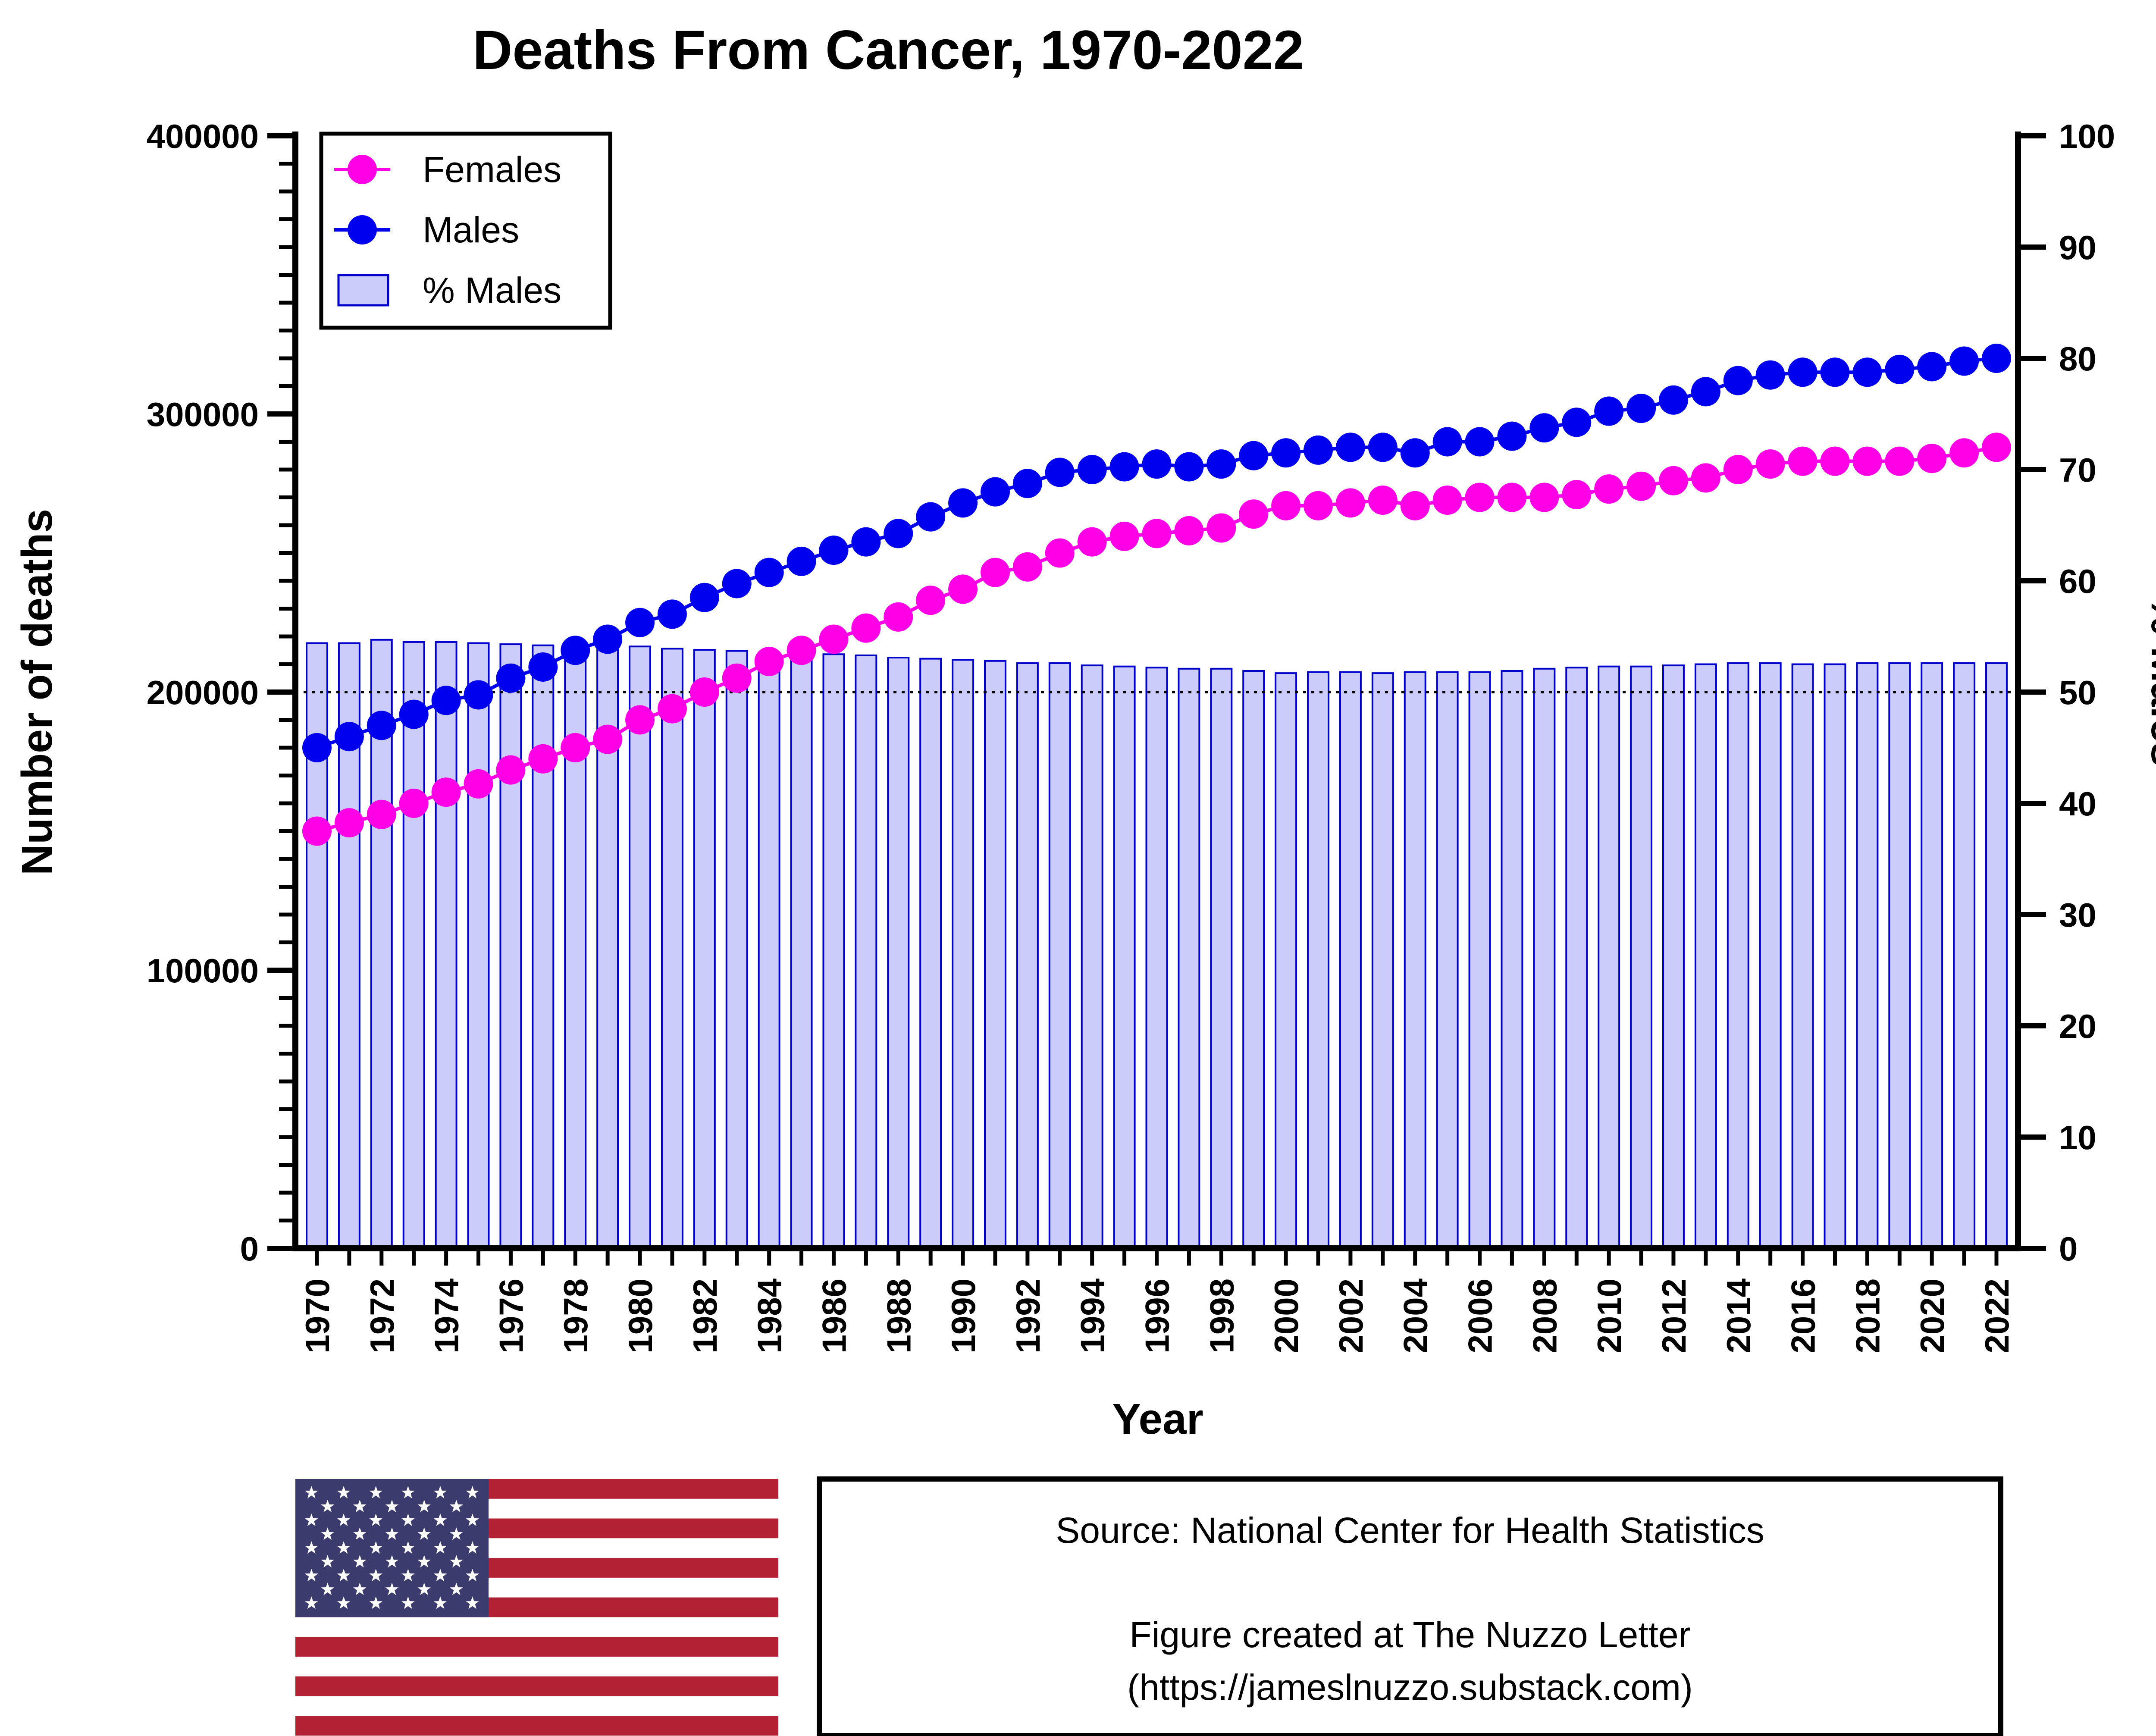 The width and height of the screenshot is (2156, 1736). Describe the element at coordinates (1964, 361) in the screenshot. I see `point-males-2021` at that location.